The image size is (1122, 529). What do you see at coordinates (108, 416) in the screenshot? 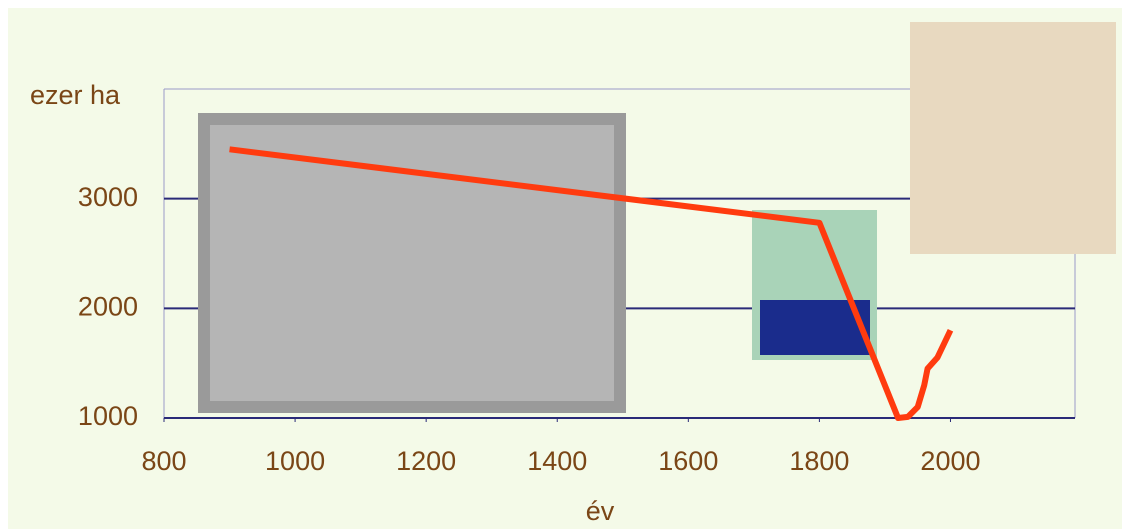
I see `y-tick-label: 1000` at bounding box center [108, 416].